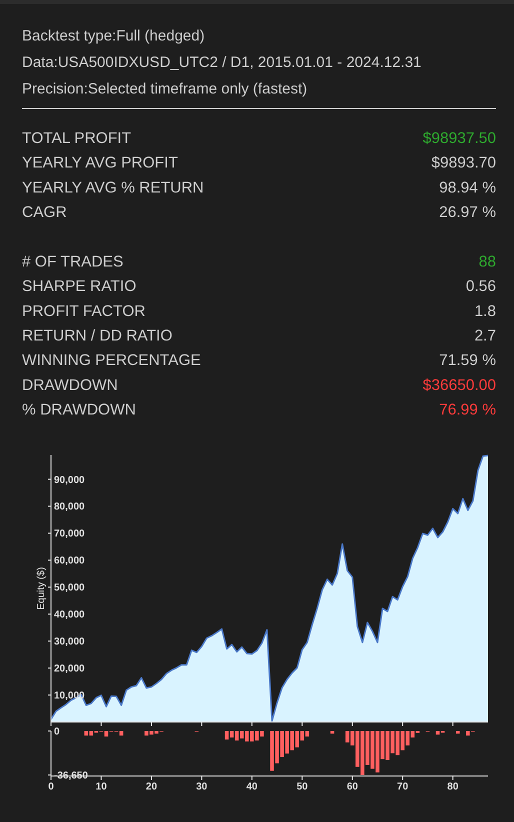  What do you see at coordinates (44, 213) in the screenshot?
I see `category-label: CAGR` at bounding box center [44, 213].